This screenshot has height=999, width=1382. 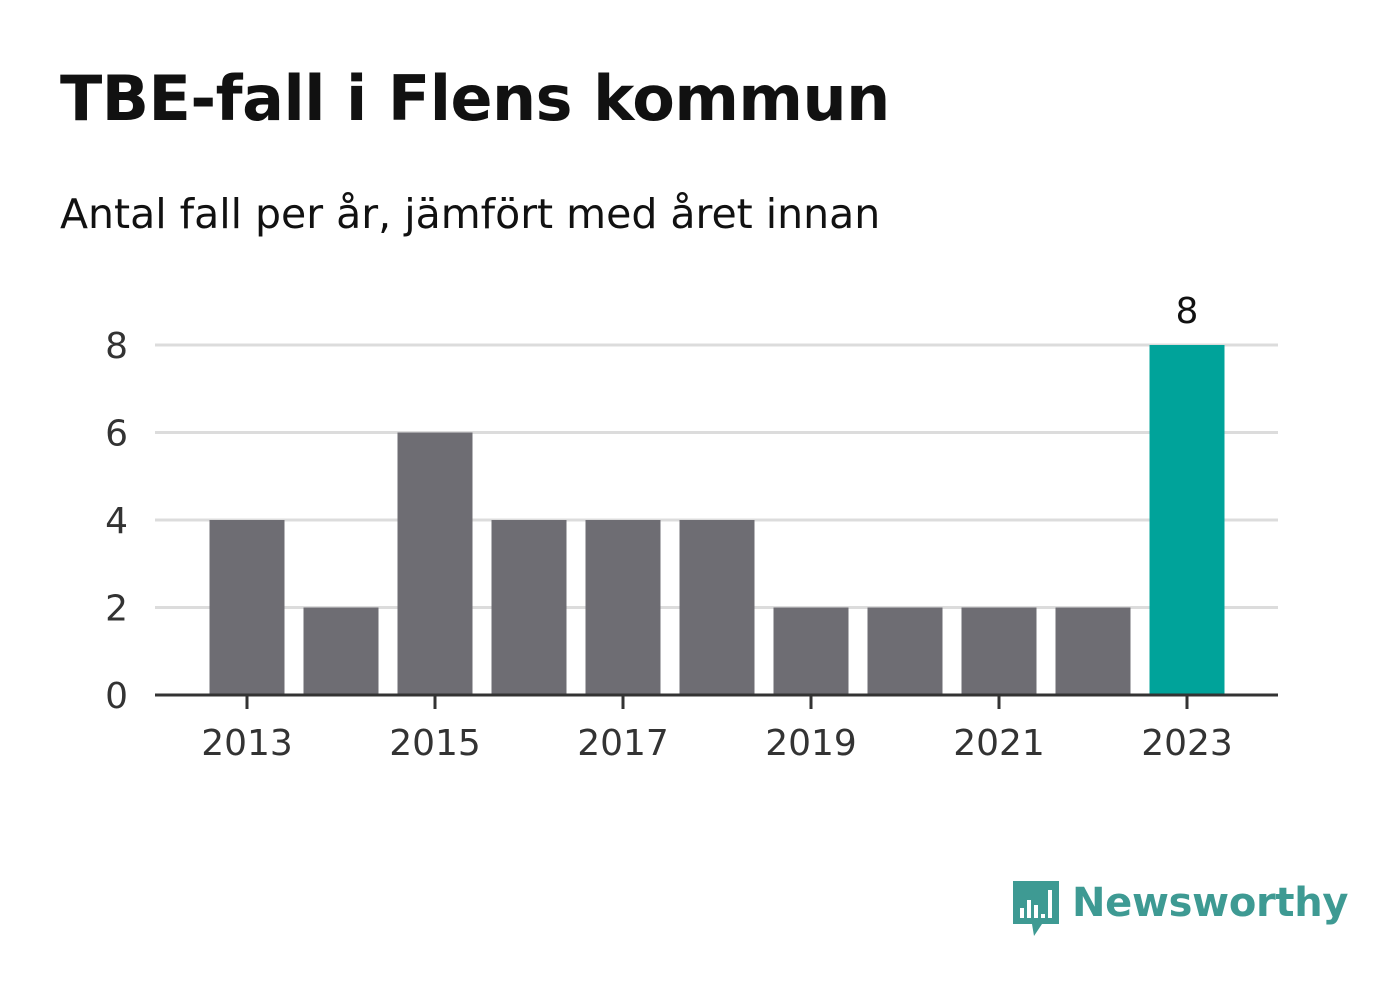 What do you see at coordinates (435, 743) in the screenshot?
I see `x-tick-label: 2015` at bounding box center [435, 743].